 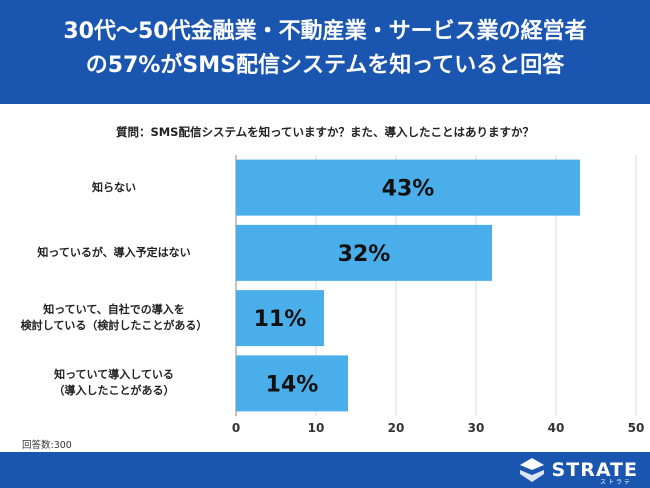 I want to click on category-label: 知っているが、導入予定はない, so click(x=114, y=253).